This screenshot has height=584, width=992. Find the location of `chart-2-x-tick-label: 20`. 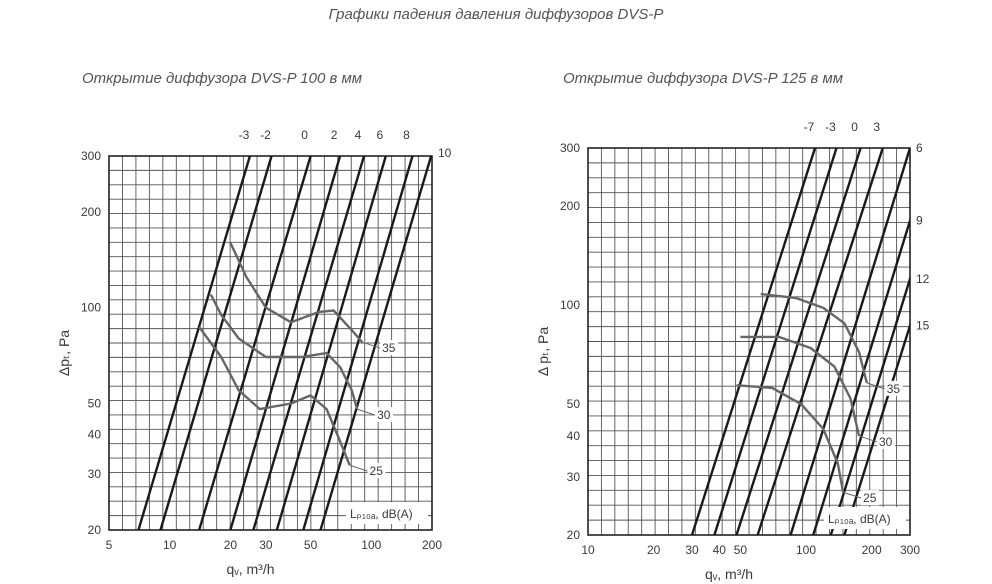

chart-2-x-tick-label: 20 is located at coordinates (654, 550).